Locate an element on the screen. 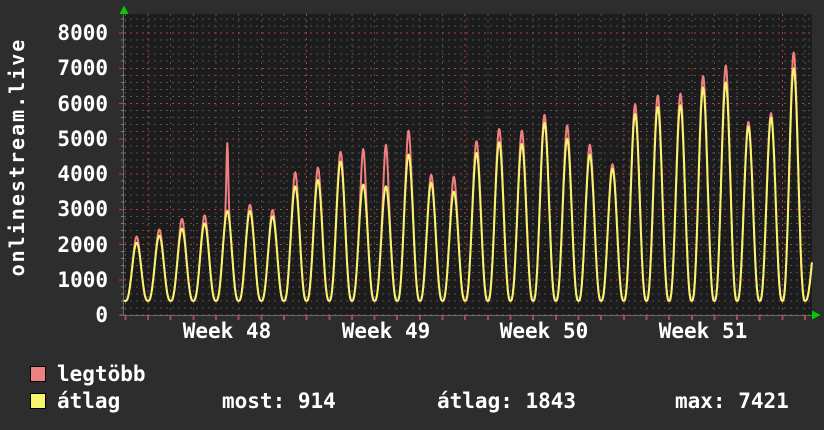 This screenshot has height=430, width=824. y-axis-tick-label: 4000 is located at coordinates (82, 174).